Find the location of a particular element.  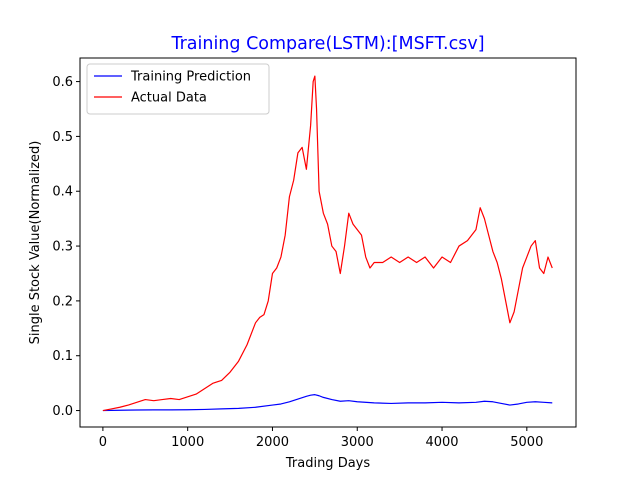

x-tick-label: 1000 is located at coordinates (187, 442).